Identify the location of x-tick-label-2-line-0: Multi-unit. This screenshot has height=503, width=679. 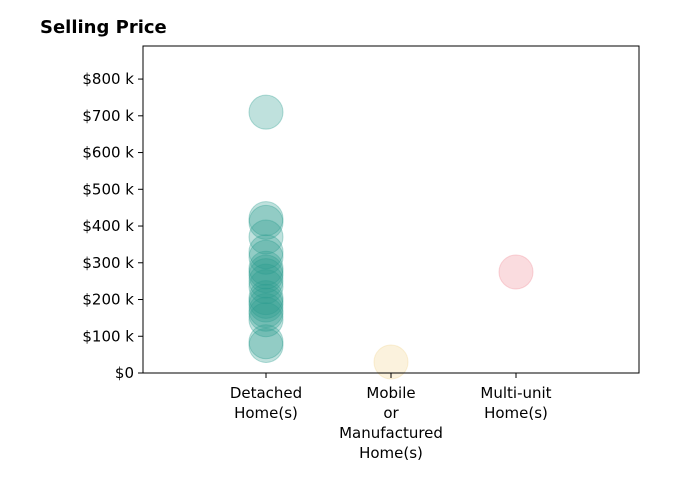
(515, 393).